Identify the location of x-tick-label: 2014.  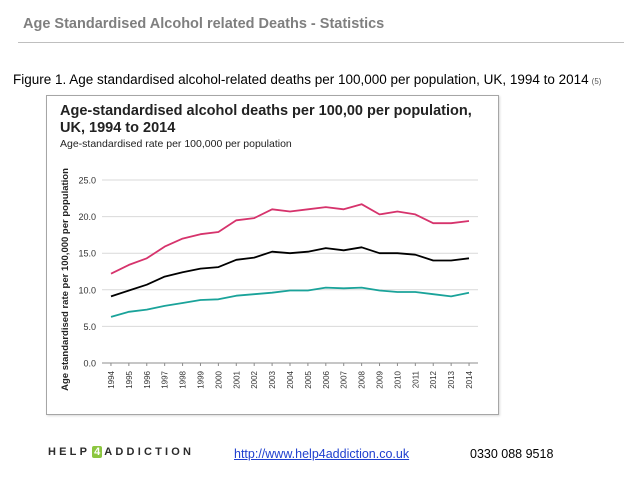
(469, 379).